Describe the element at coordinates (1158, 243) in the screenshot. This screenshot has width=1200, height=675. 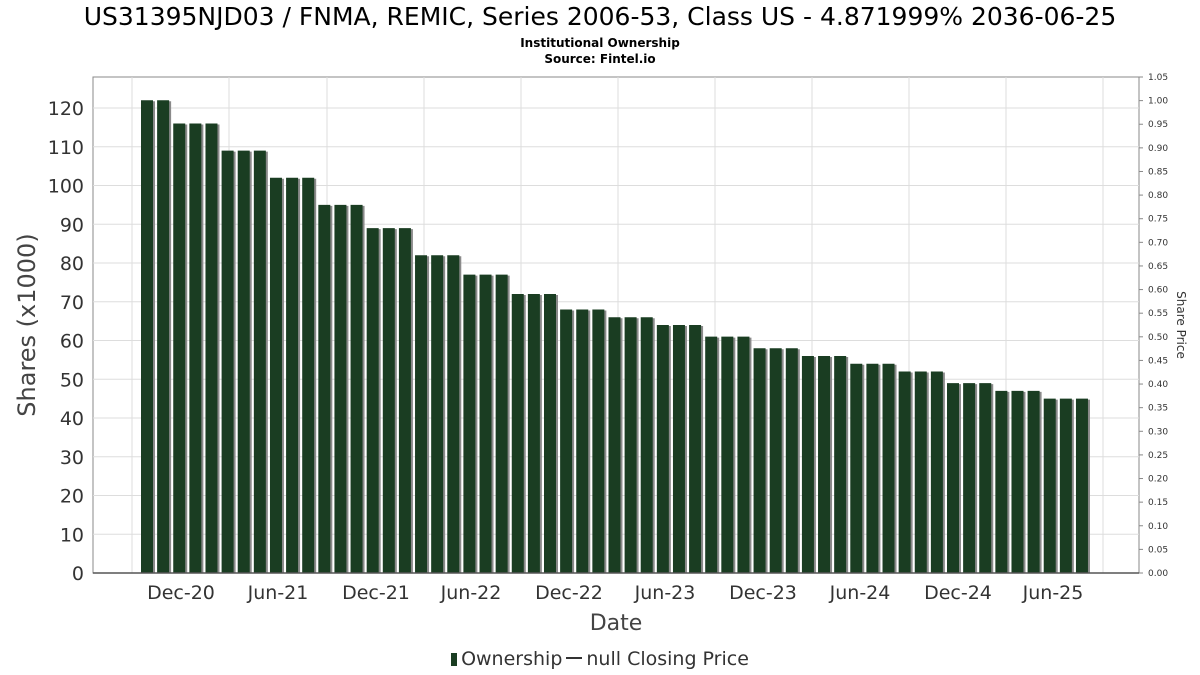
I see `y2-tick-label: 0.70` at that location.